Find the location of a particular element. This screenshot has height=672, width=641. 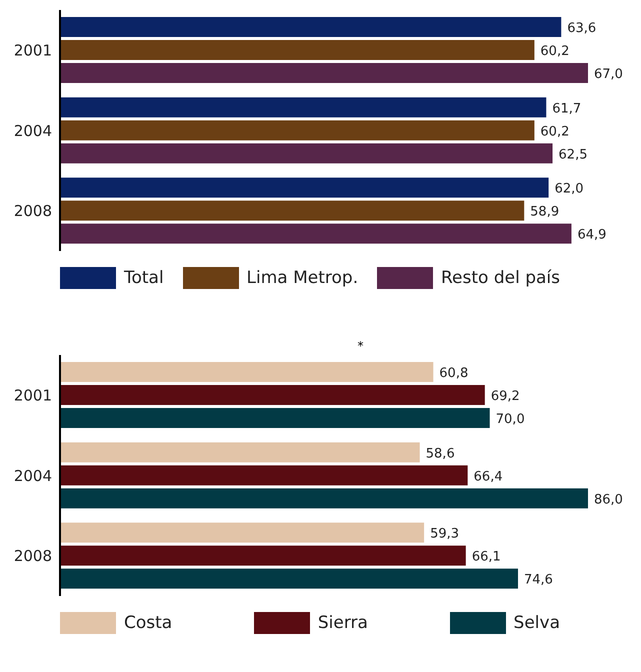

data-label: 59,3 is located at coordinates (445, 534).